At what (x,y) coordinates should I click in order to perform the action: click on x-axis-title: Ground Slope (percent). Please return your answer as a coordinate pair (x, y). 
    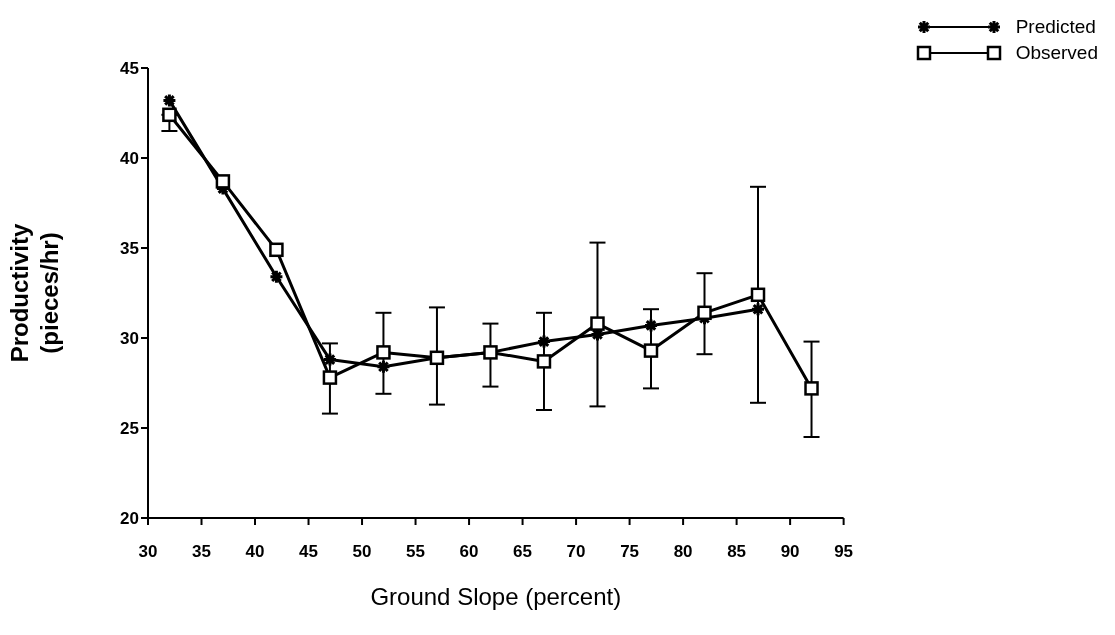
    Looking at the image, I should click on (496, 597).